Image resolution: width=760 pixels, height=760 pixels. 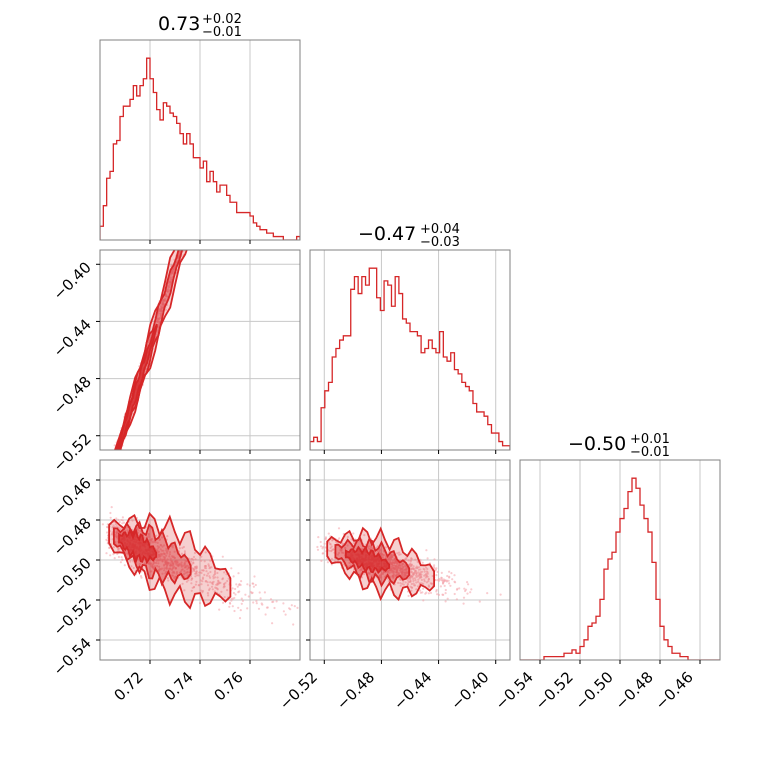 What do you see at coordinates (650, 452) in the screenshot?
I see `title-minus-2: −0.01` at bounding box center [650, 452].